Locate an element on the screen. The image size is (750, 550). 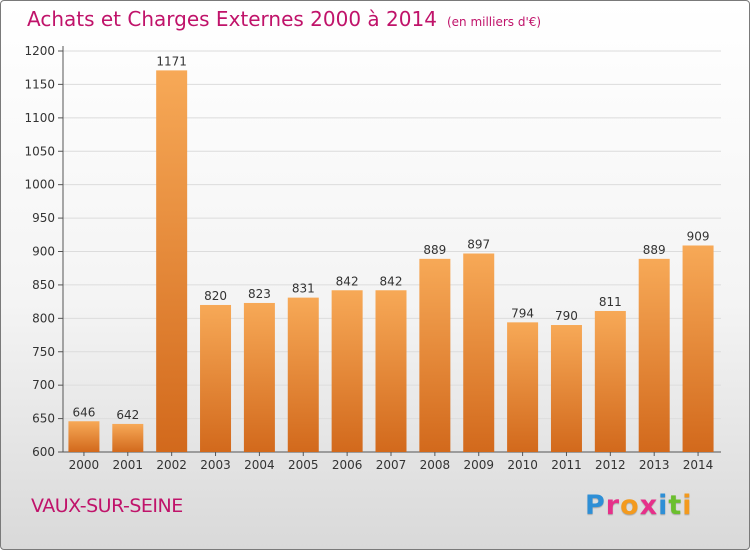
unit-note: (en milliers d'€) is located at coordinates (494, 22).